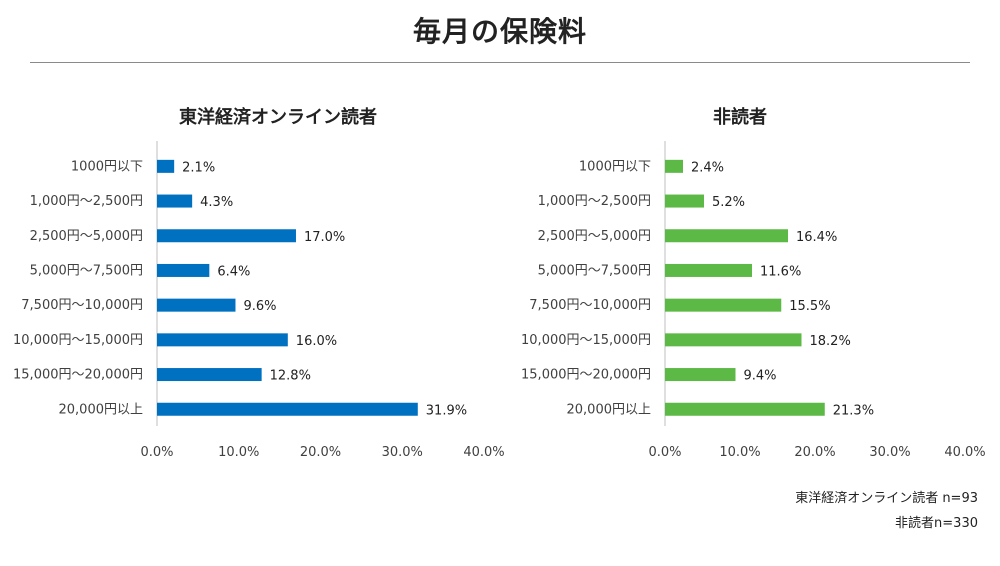 The width and height of the screenshot is (1000, 566). I want to click on data-label: 17.0%, so click(324, 237).